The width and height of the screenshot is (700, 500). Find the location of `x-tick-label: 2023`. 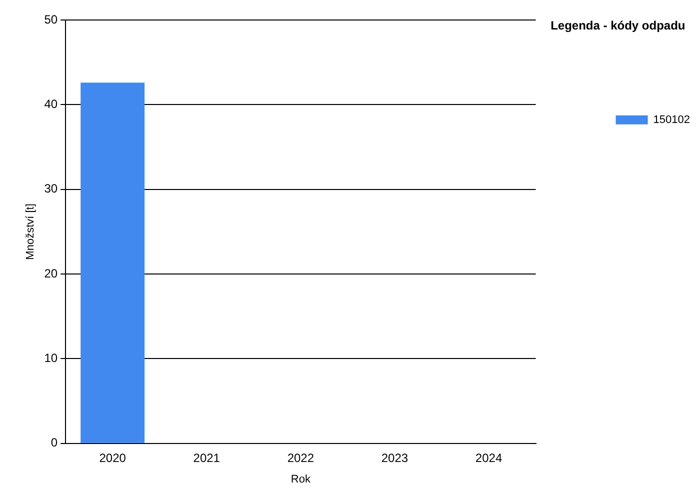

x-tick-label: 2023 is located at coordinates (394, 457).